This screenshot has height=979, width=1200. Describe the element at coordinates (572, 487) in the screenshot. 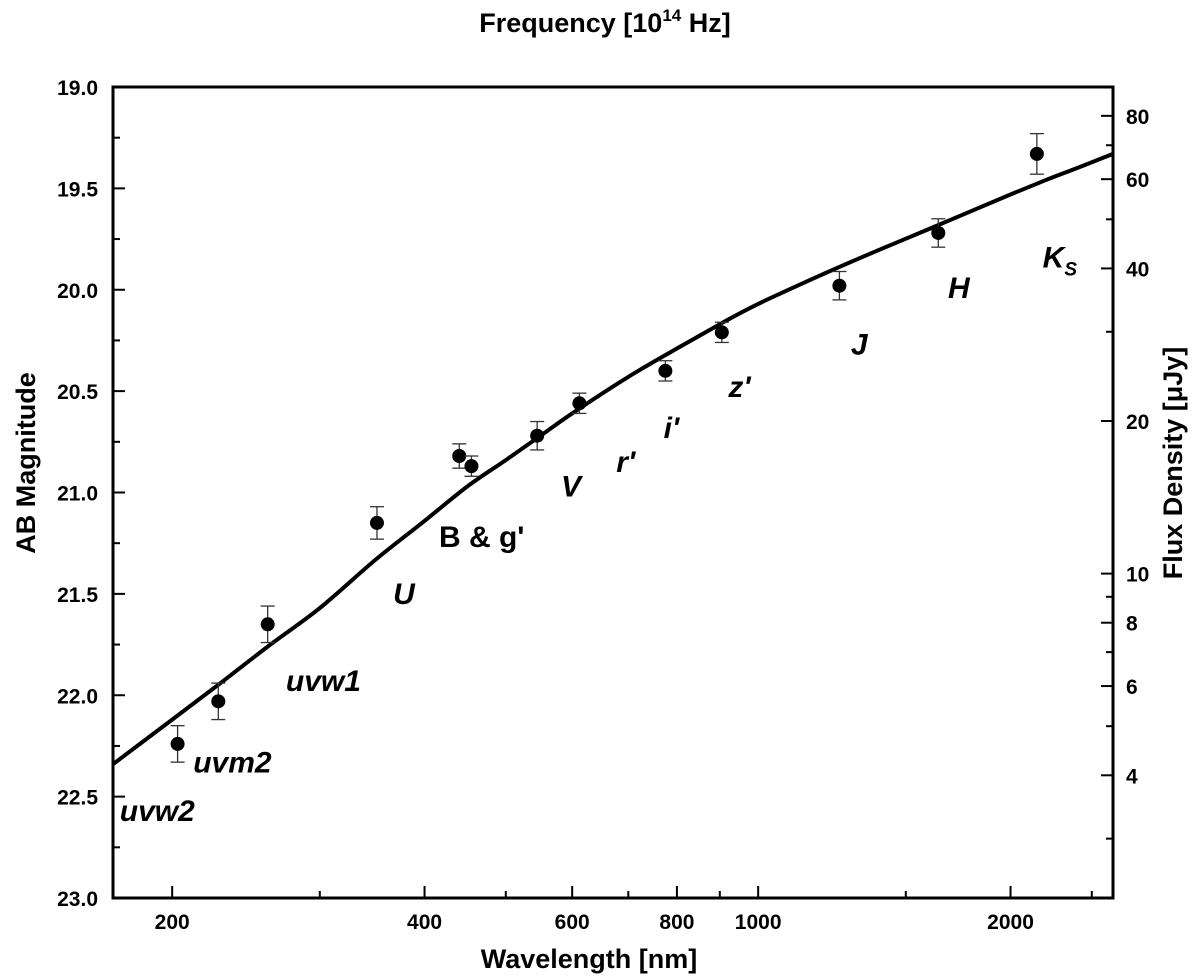

I see `band-label: V` at that location.